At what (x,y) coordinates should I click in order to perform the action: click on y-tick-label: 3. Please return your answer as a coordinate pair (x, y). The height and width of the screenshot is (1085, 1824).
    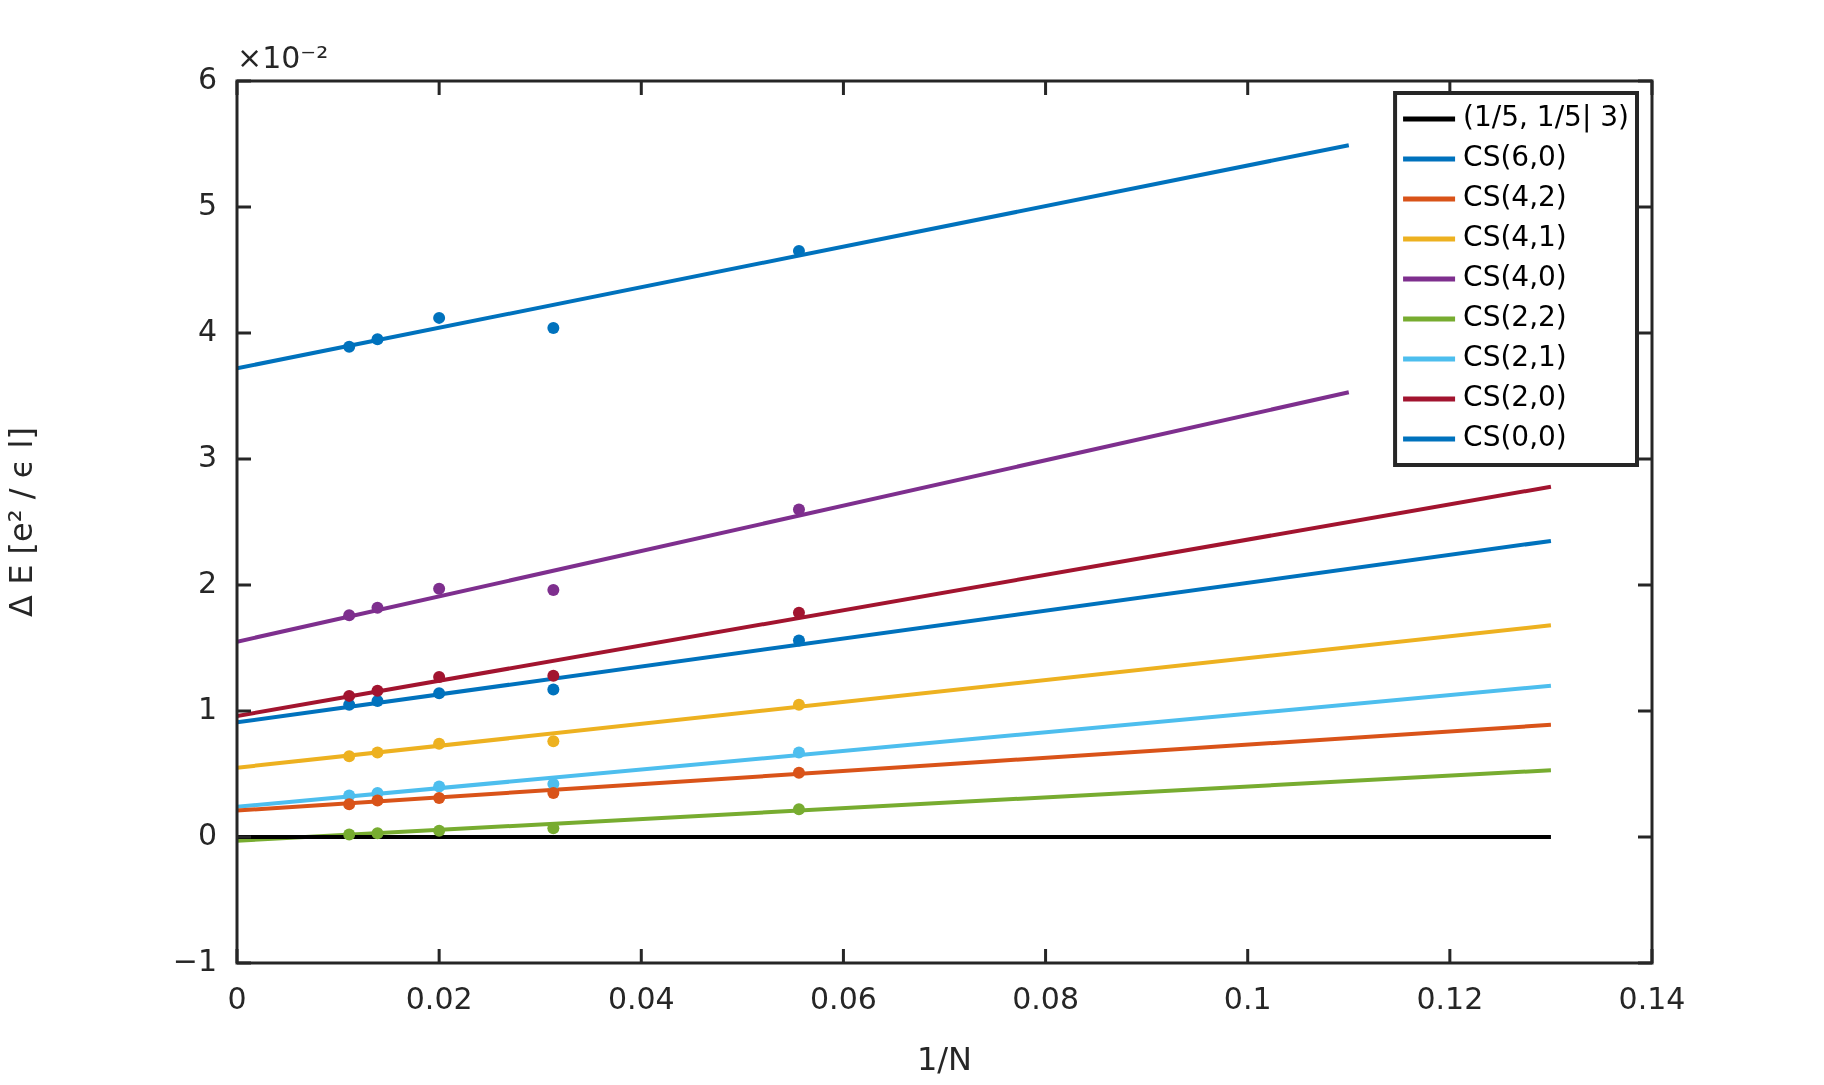
    Looking at the image, I should click on (207, 456).